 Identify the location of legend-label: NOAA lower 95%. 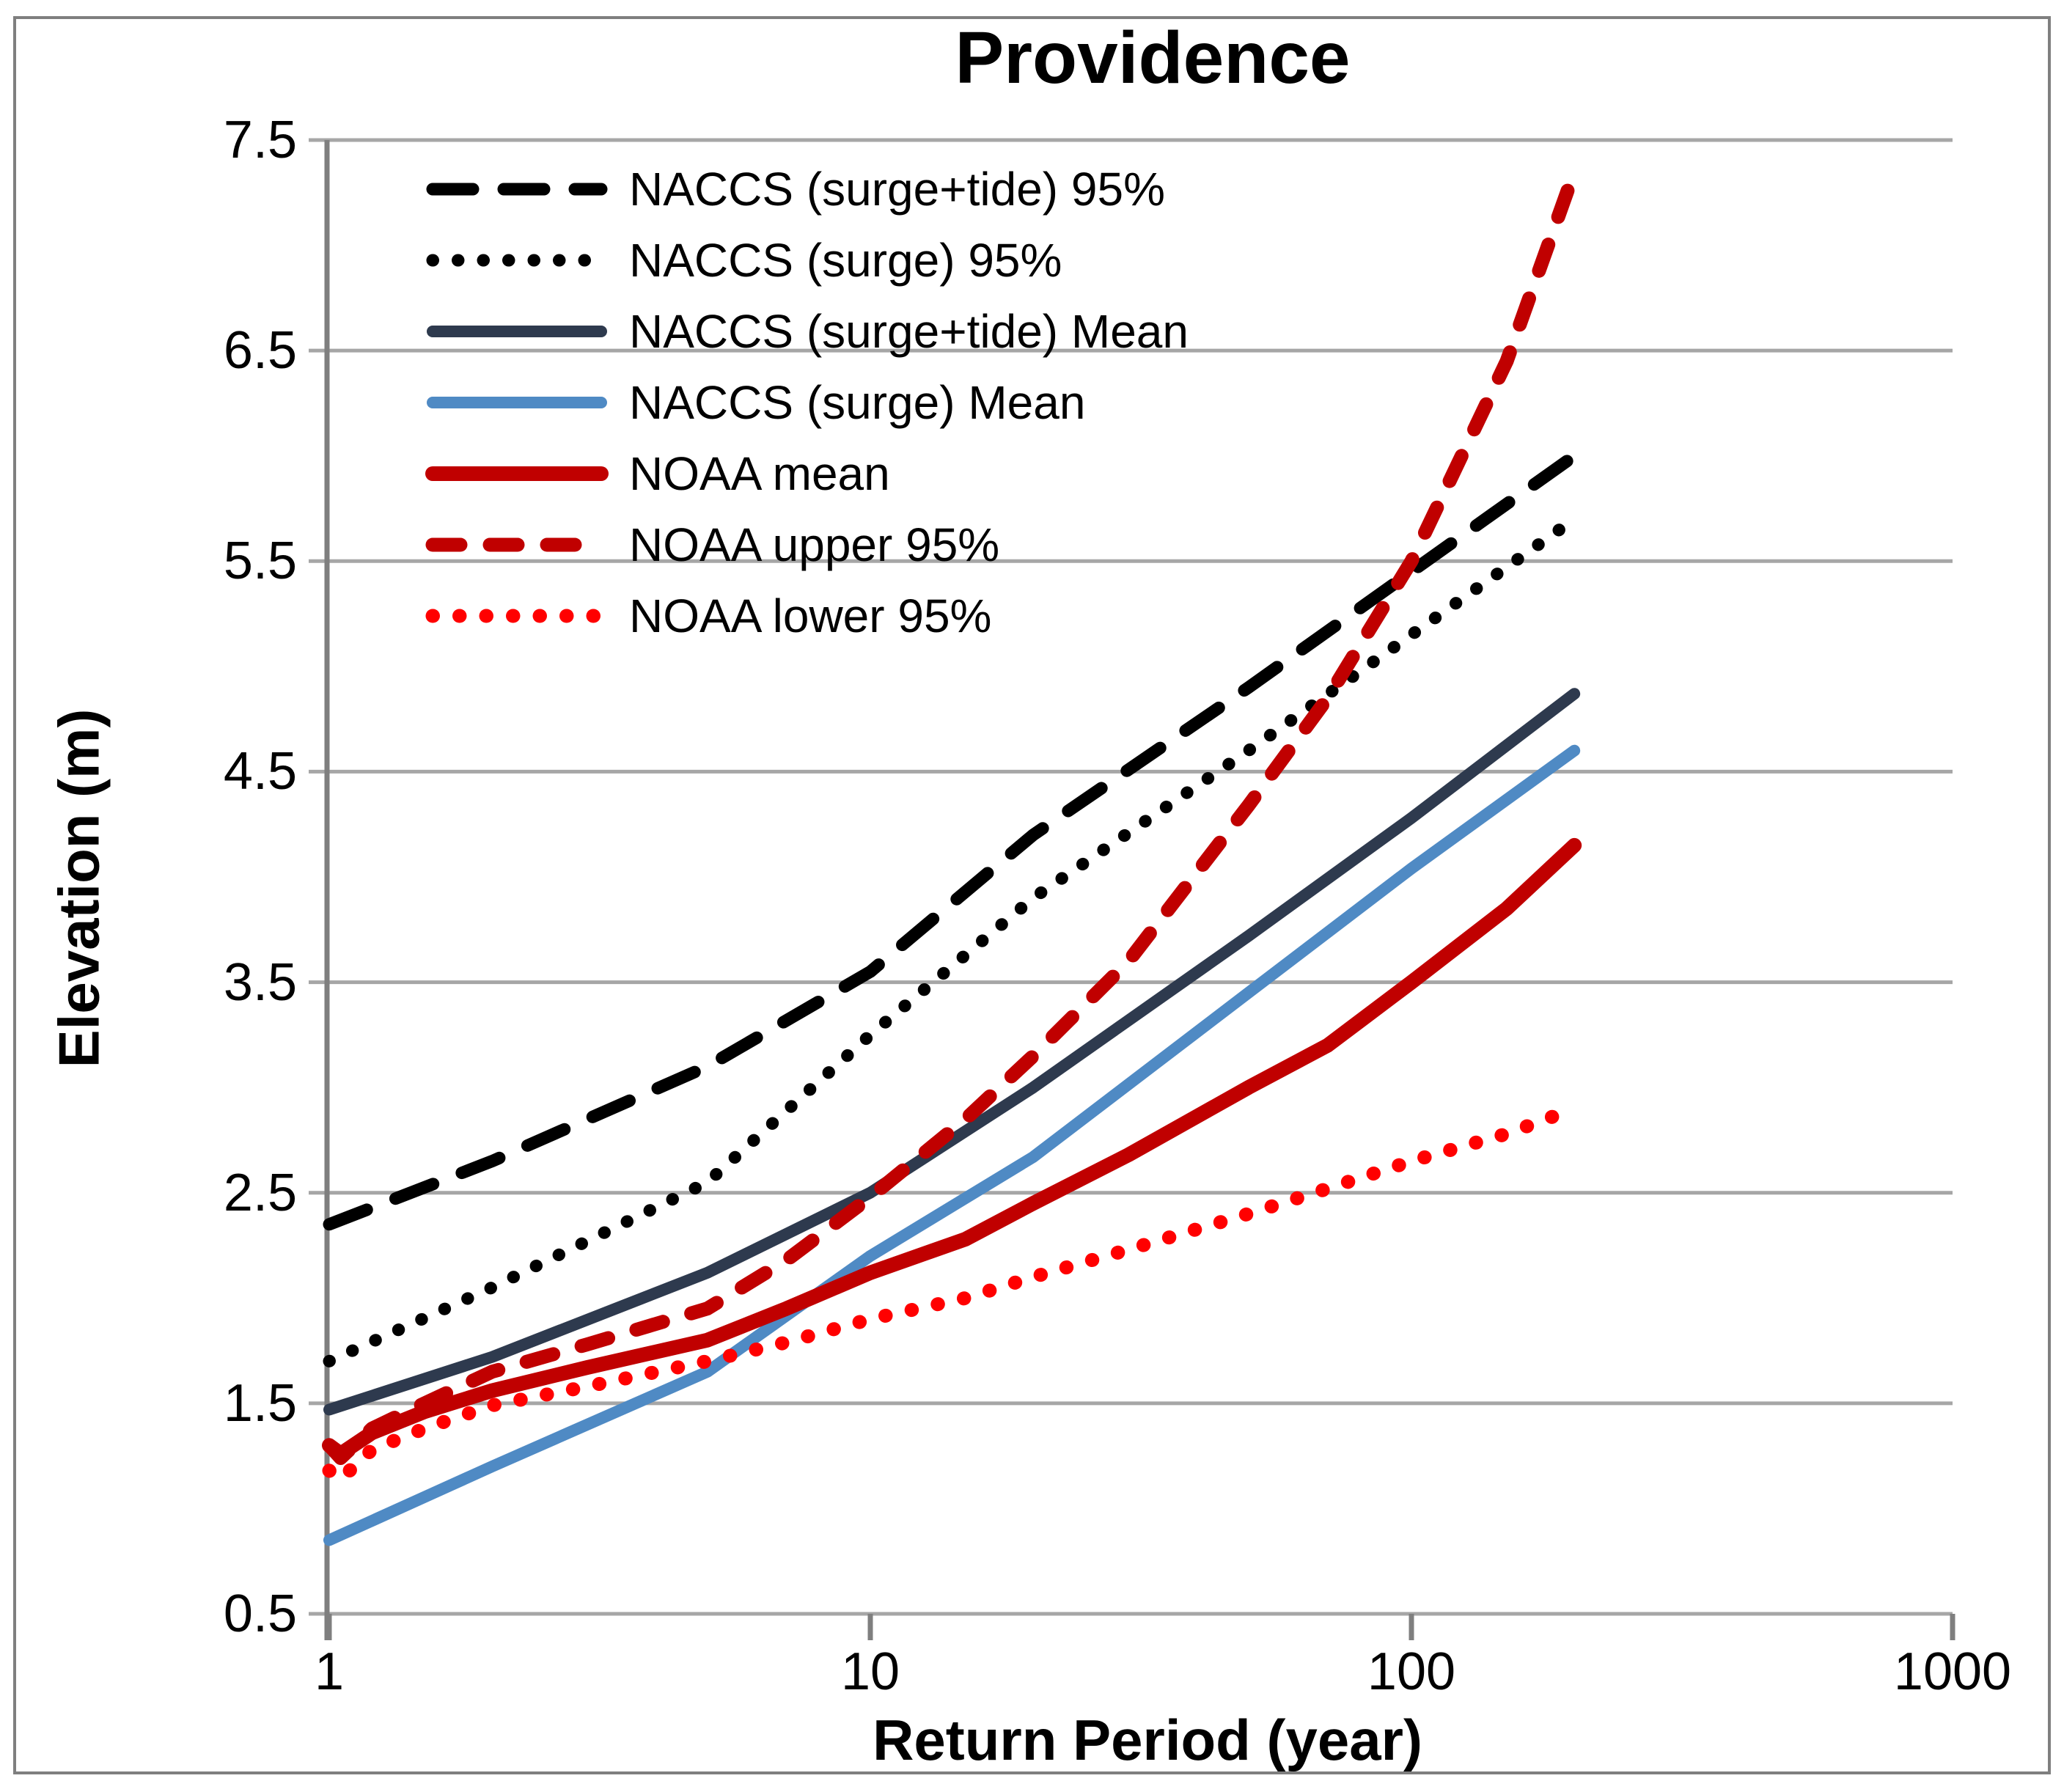
(810, 616).